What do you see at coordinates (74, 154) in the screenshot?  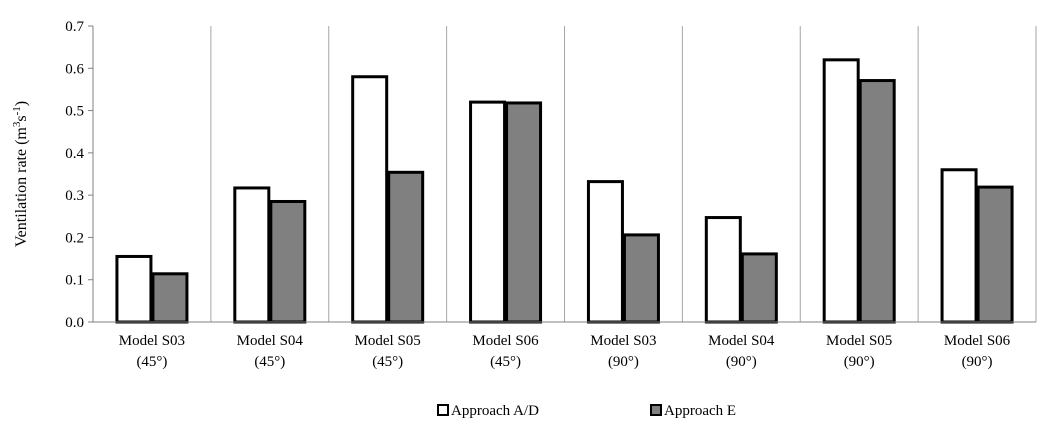 I see `y-tick-label: 0.4` at bounding box center [74, 154].